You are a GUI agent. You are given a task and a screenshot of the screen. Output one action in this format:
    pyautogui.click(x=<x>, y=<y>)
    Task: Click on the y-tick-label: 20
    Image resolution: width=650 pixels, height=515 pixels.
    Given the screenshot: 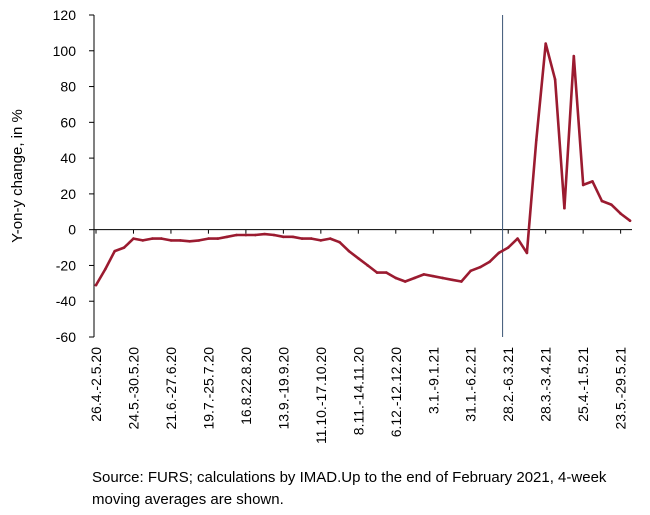 What is the action you would take?
    pyautogui.click(x=68, y=194)
    